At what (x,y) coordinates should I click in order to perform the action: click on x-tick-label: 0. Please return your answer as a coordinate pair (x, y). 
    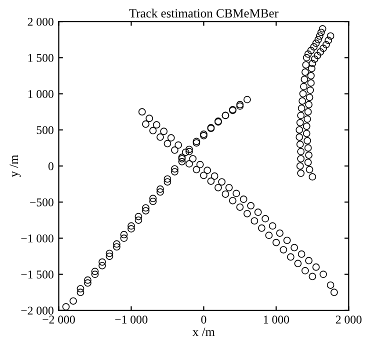
    Looking at the image, I should click on (203, 320).